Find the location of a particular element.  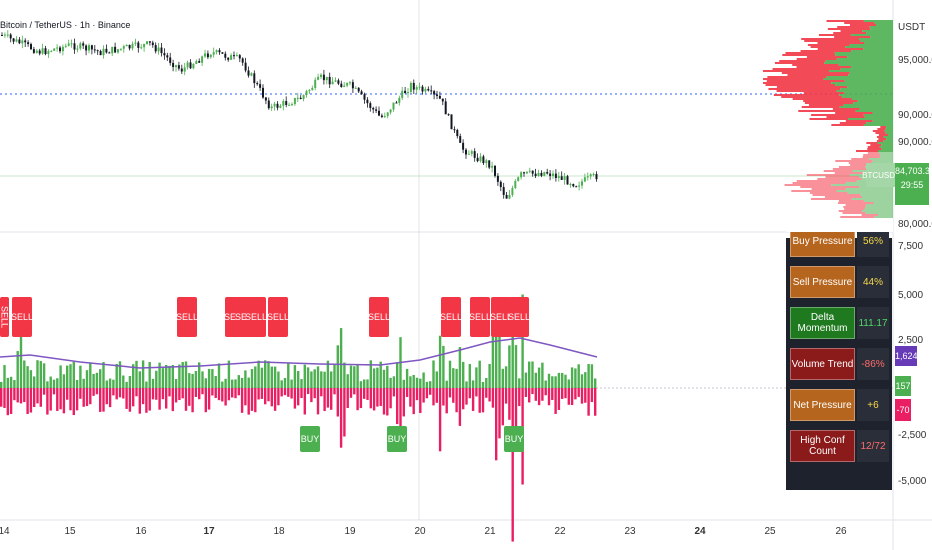

time-tick: 18 is located at coordinates (279, 531).